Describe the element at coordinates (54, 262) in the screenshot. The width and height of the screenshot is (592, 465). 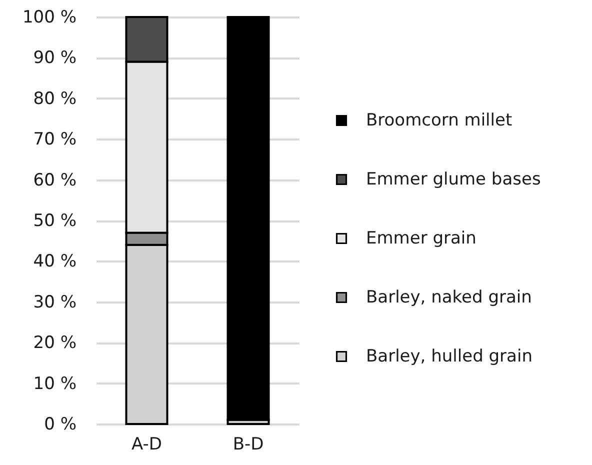
I see `y-tick-label: 40 %` at that location.